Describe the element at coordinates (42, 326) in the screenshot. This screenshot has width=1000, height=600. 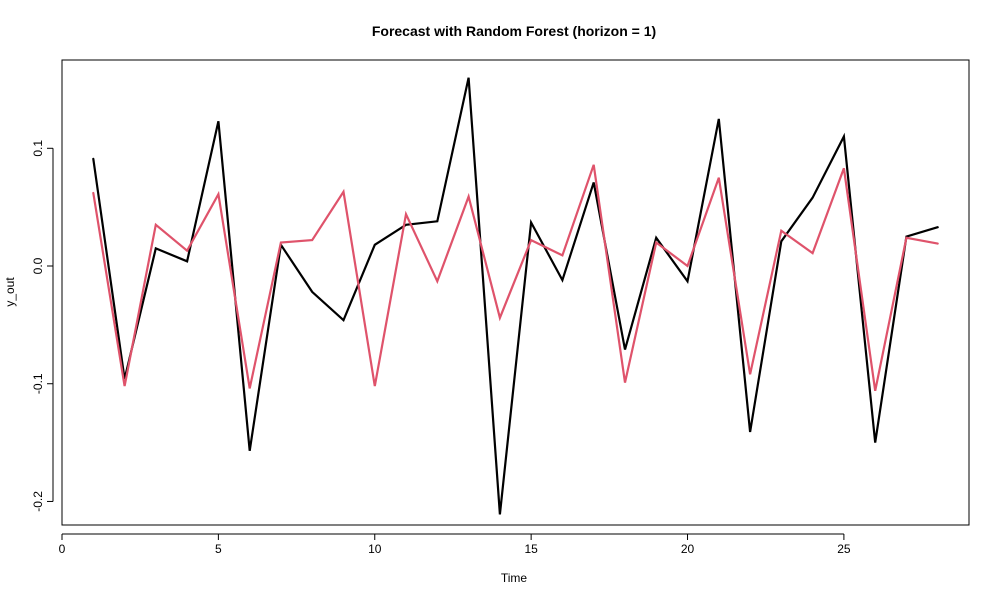
I see `y-axis: -0.2 -0.1 0.0 0.1` at that location.